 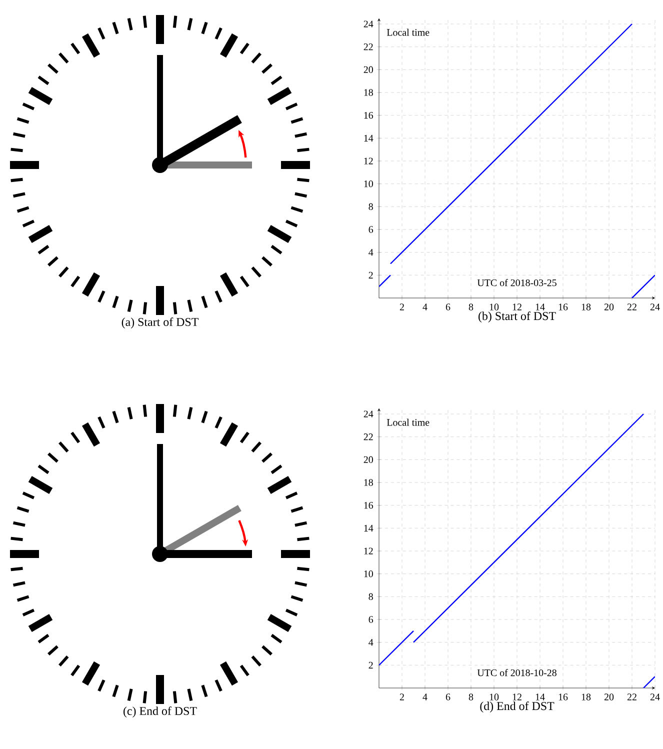 What do you see at coordinates (160, 323) in the screenshot?
I see `text: (a) Start of DST` at bounding box center [160, 323].